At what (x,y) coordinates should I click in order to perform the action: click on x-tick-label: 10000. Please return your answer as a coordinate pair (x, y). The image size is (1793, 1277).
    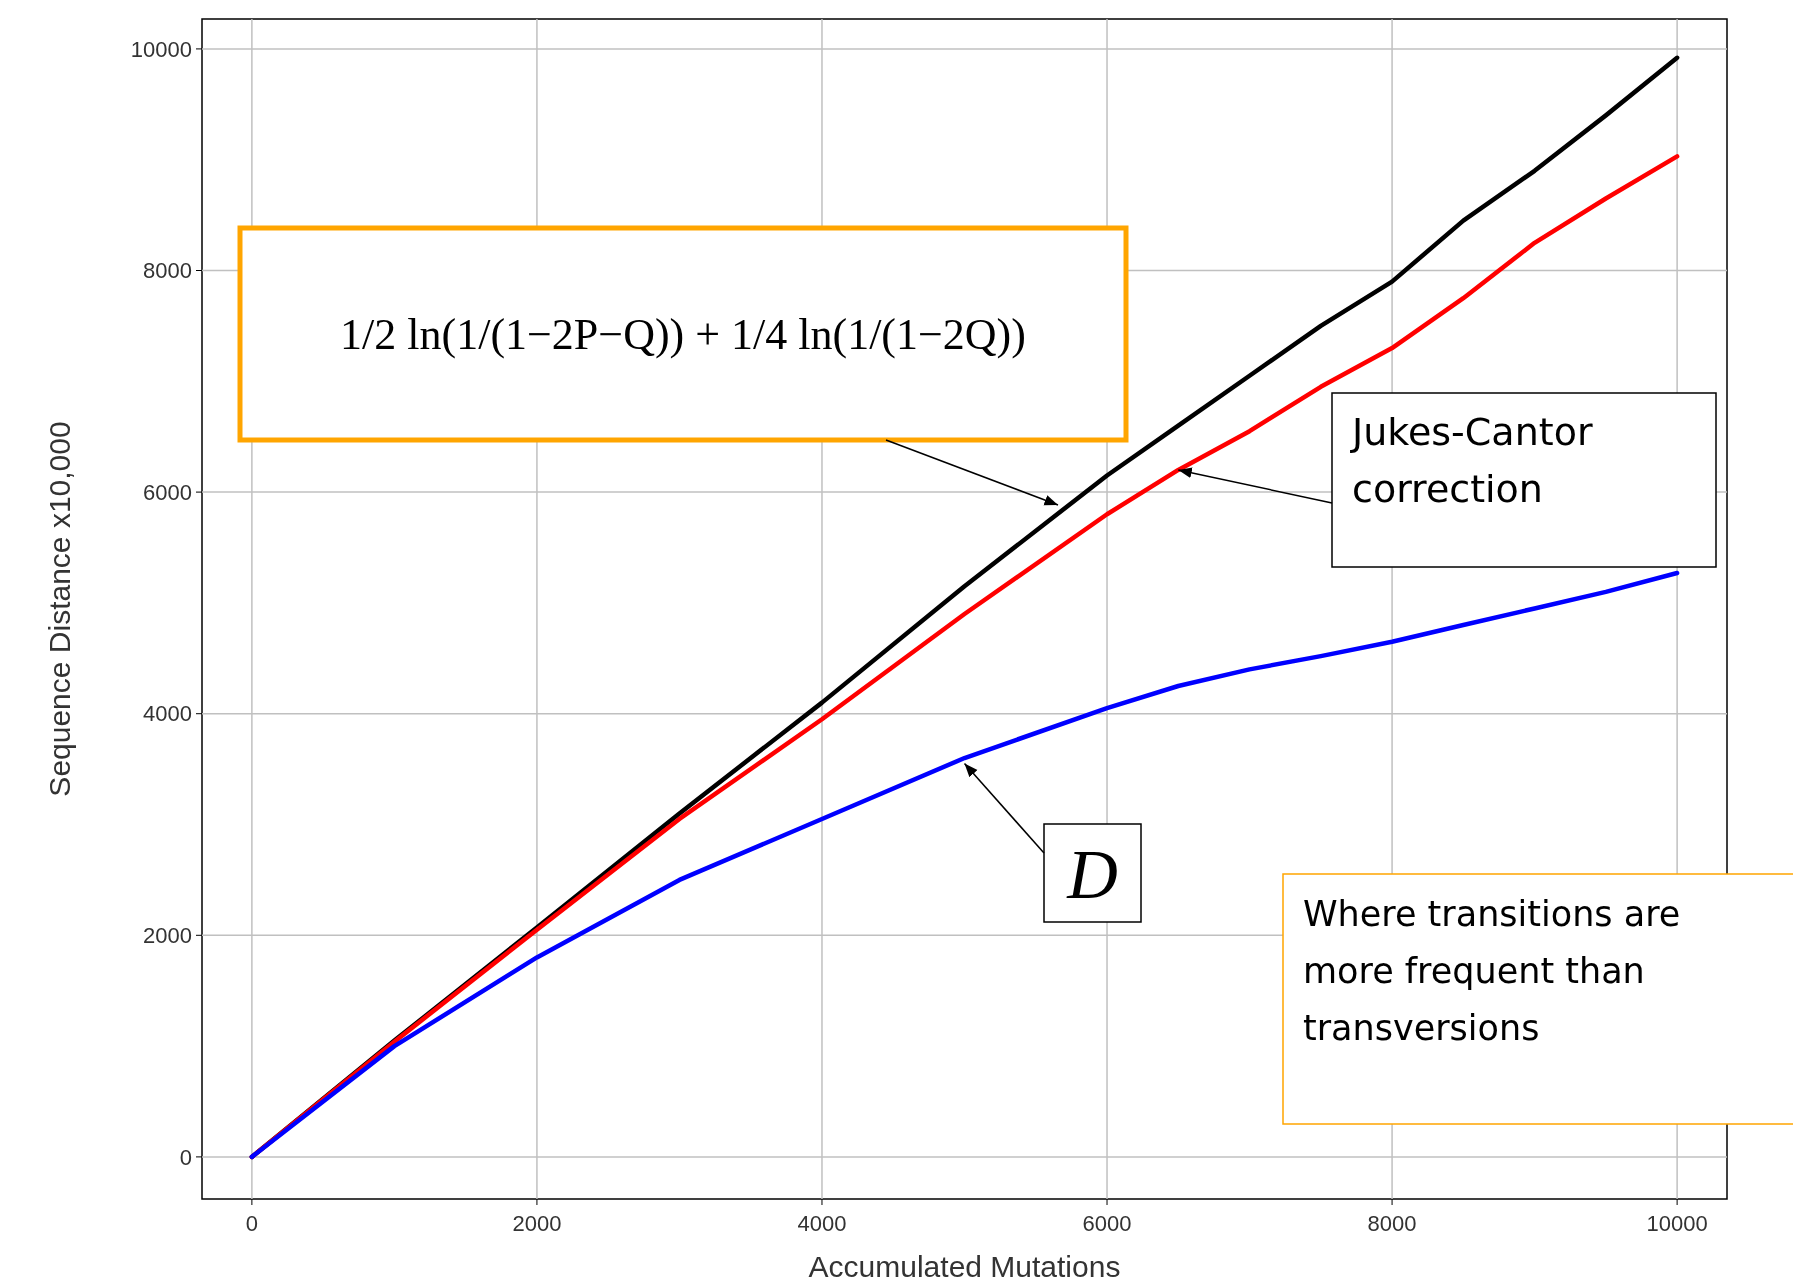
    Looking at the image, I should click on (1677, 1223).